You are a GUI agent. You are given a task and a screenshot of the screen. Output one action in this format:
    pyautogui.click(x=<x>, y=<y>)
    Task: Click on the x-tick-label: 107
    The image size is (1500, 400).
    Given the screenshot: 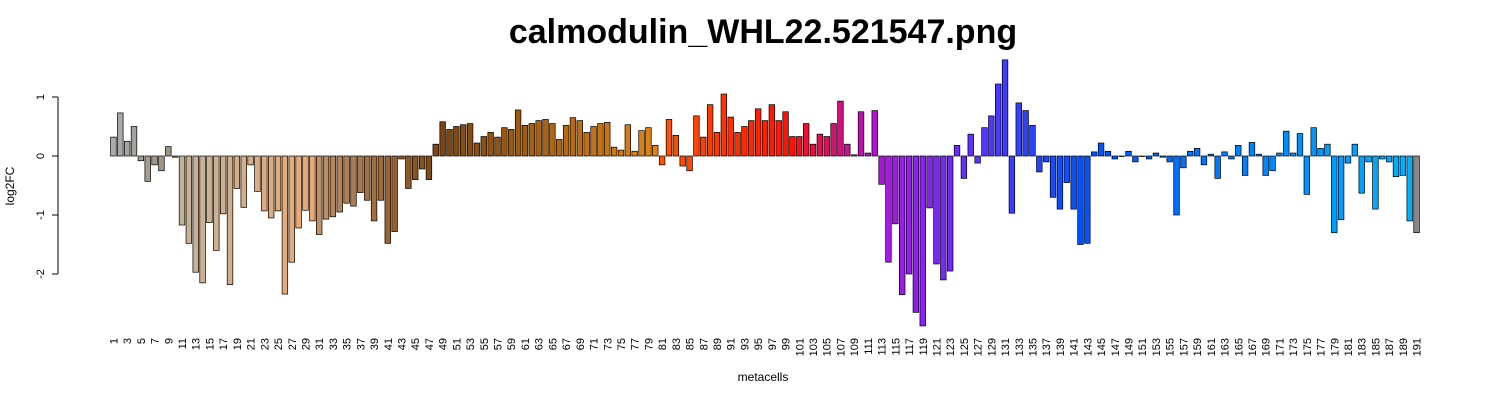 What is the action you would take?
    pyautogui.click(x=841, y=347)
    